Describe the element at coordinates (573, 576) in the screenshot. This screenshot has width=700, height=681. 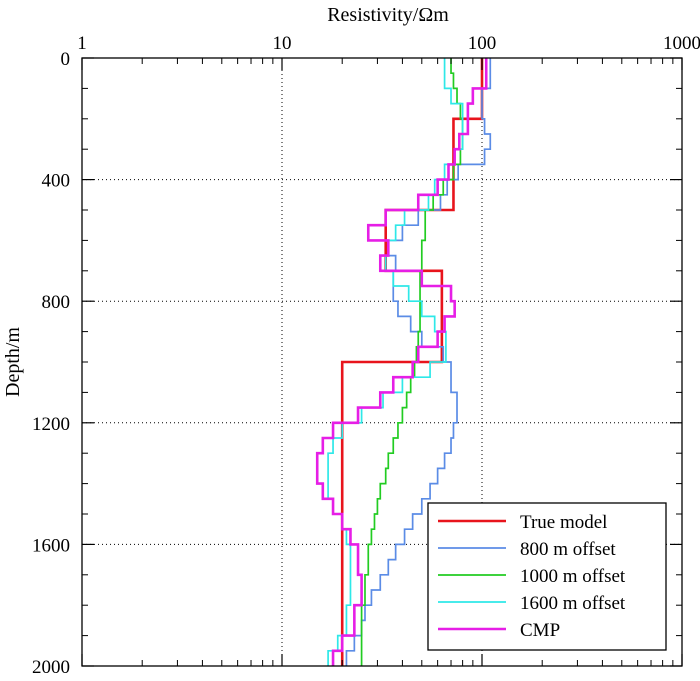
I see `legend-entry: 1000 m offset` at that location.